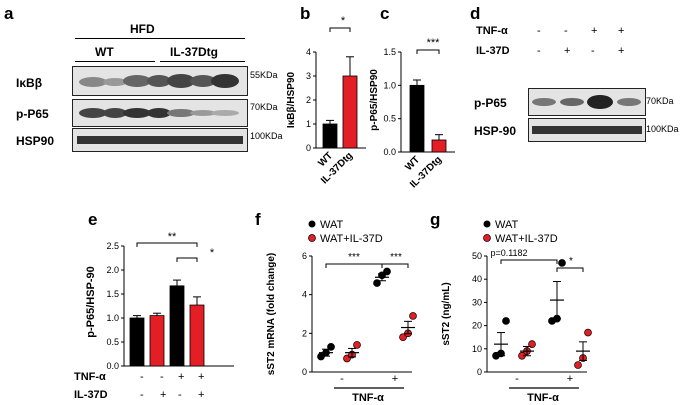 This screenshot has width=685, height=405. I want to click on panel-d-row2-marker: 100KDa, so click(662, 129).